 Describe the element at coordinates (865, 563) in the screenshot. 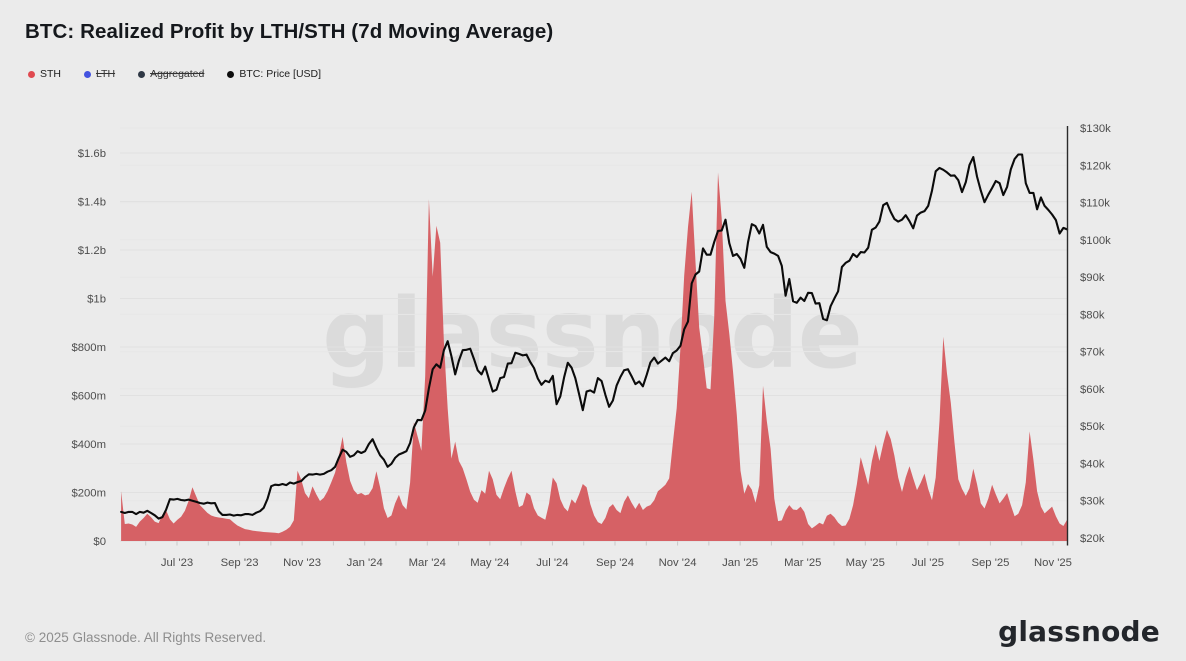

I see `x-tick-label: May '25` at that location.